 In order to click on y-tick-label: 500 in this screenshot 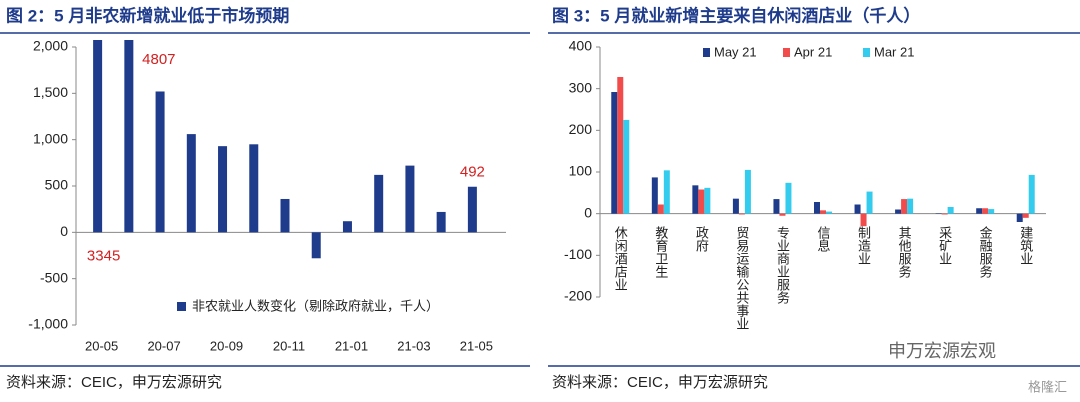, I will do `click(57, 185)`.